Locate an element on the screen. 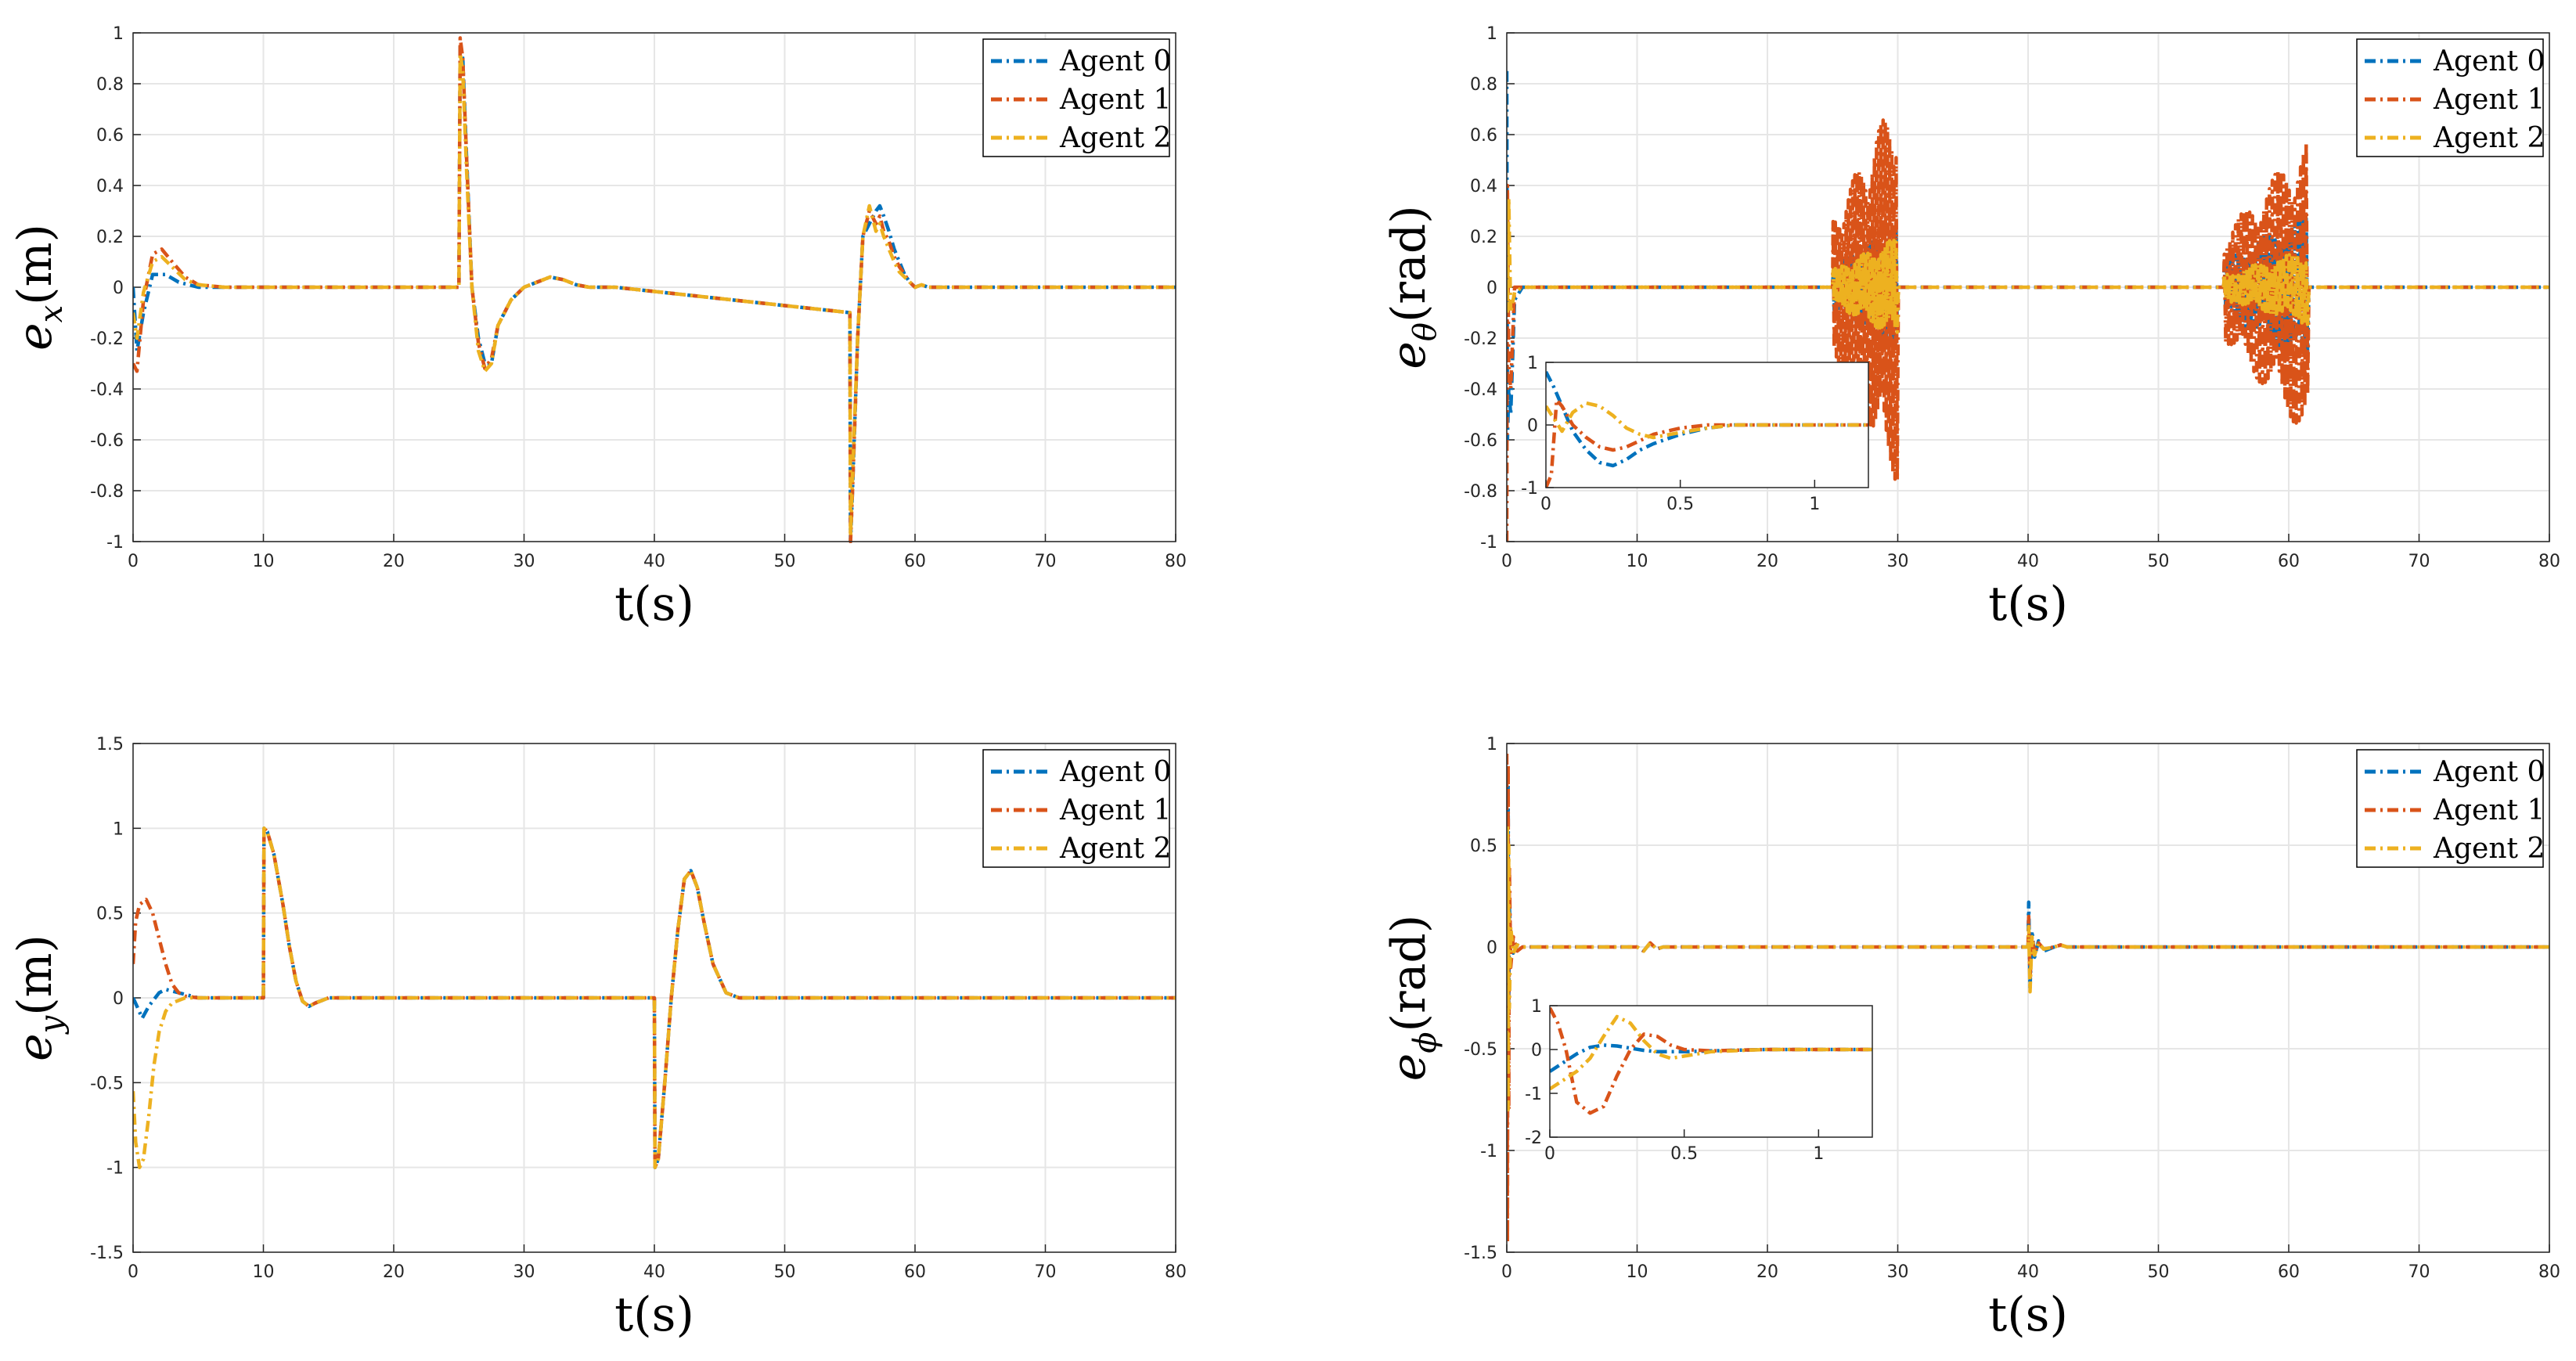  ey-legend-label-1: Agent 1 is located at coordinates (1115, 810).